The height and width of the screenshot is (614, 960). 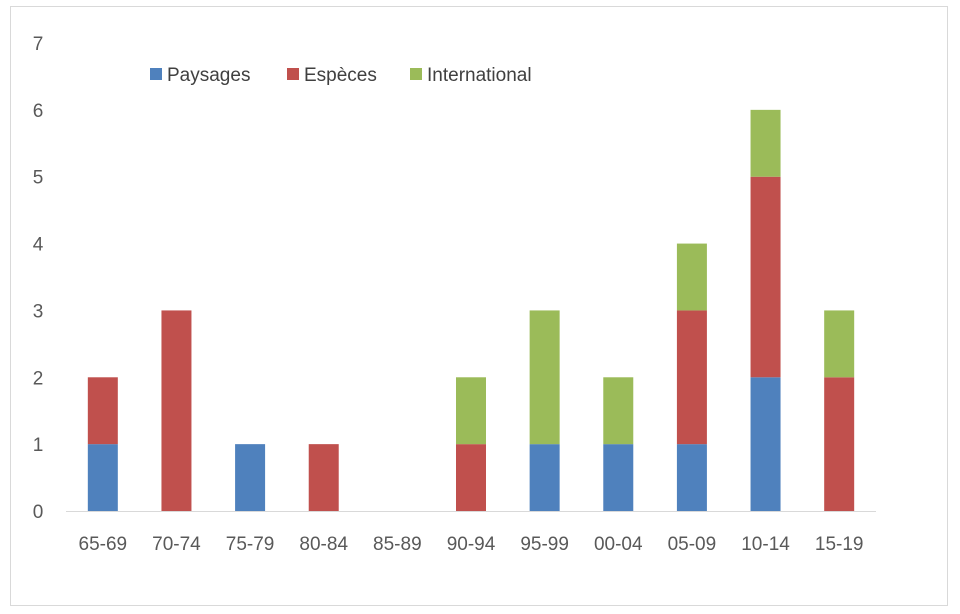 I want to click on x-tick-label: 15-19, so click(x=839, y=544).